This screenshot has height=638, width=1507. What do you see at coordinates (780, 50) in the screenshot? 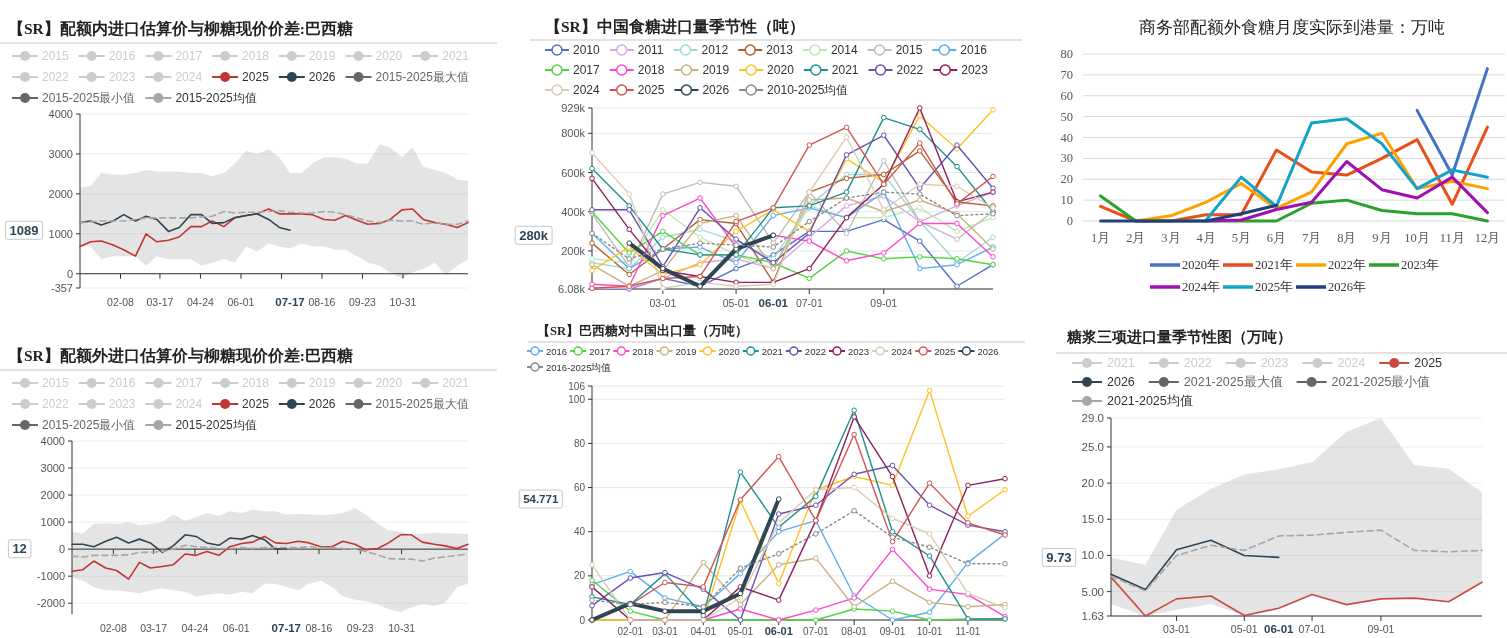
I see `legend-label: 2013` at bounding box center [780, 50].